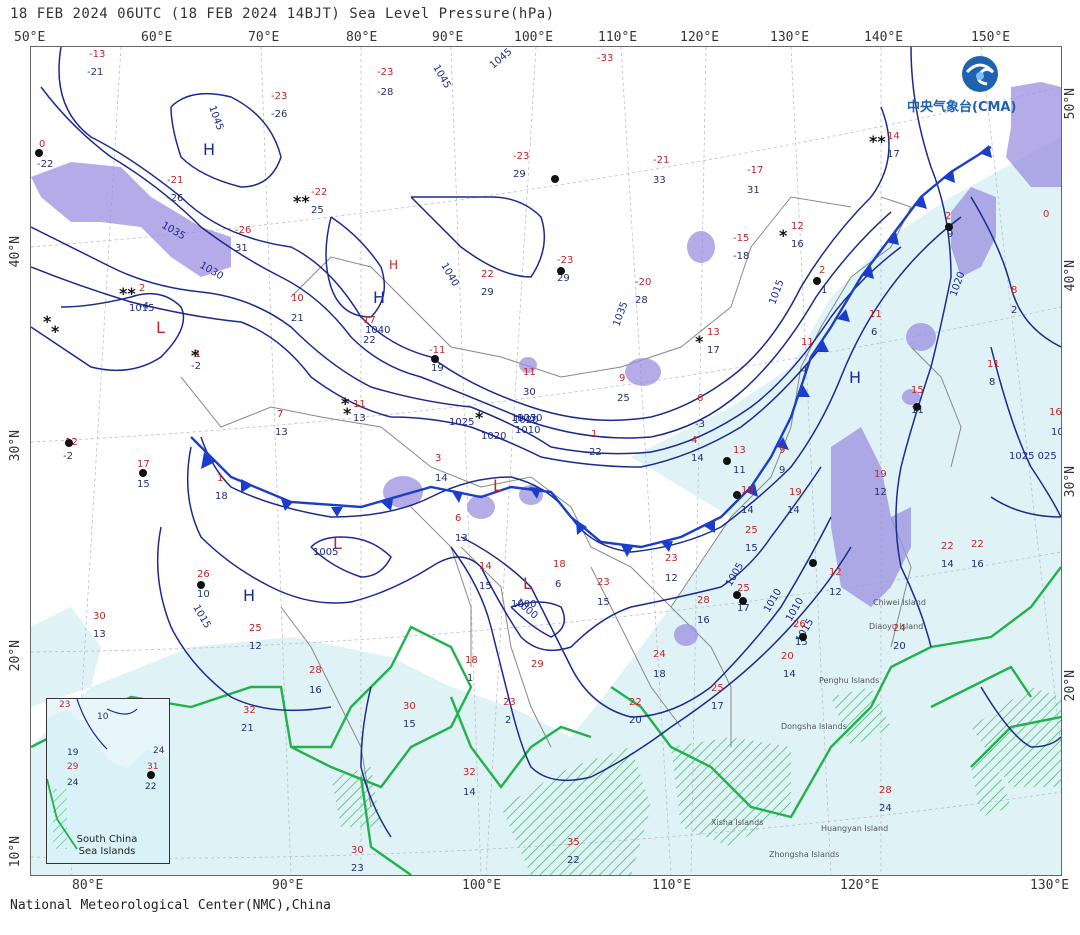 The width and height of the screenshot is (1080, 935). What do you see at coordinates (790, 37) in the screenshot?
I see `lon-label-top: 130°E` at bounding box center [790, 37].